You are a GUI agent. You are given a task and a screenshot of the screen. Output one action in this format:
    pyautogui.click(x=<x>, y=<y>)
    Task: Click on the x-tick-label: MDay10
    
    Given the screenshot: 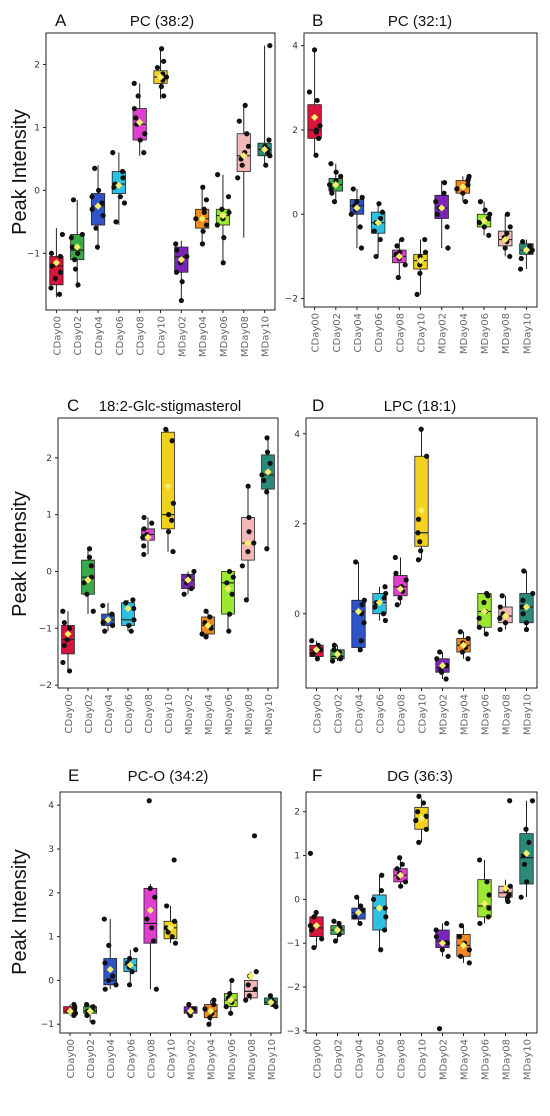 What is the action you would take?
    pyautogui.click(x=528, y=714)
    